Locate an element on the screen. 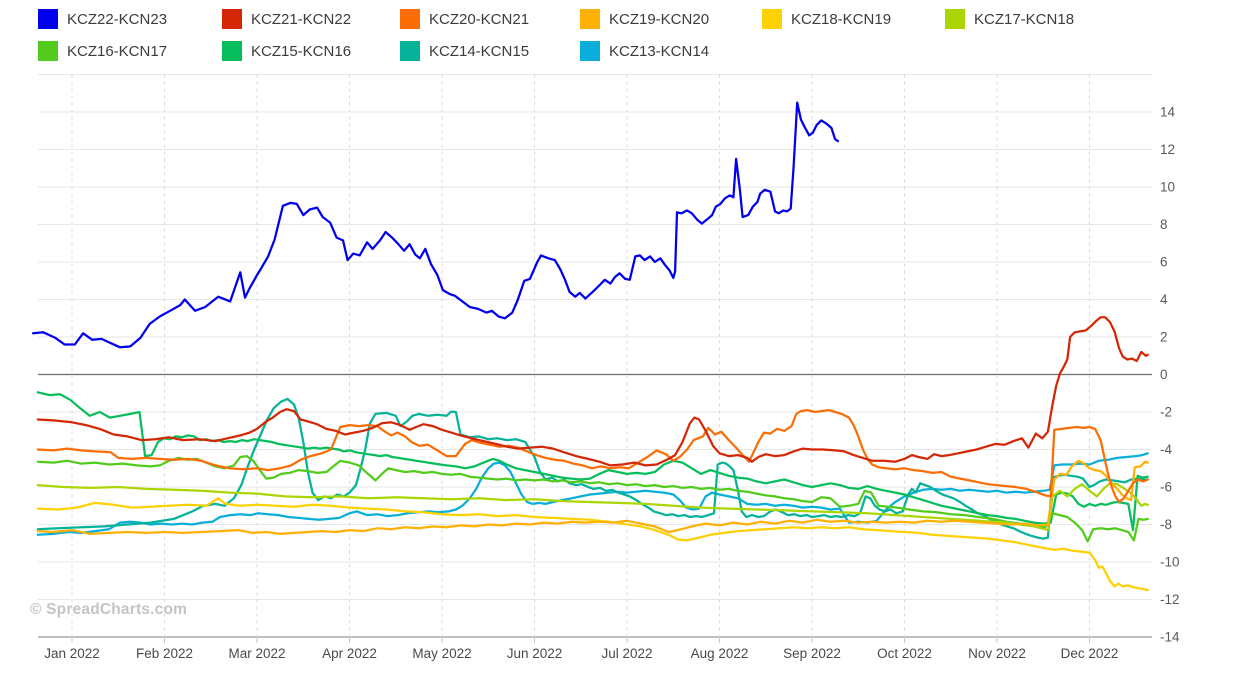  series-line-kcz19-kcn20 is located at coordinates (592, 497).